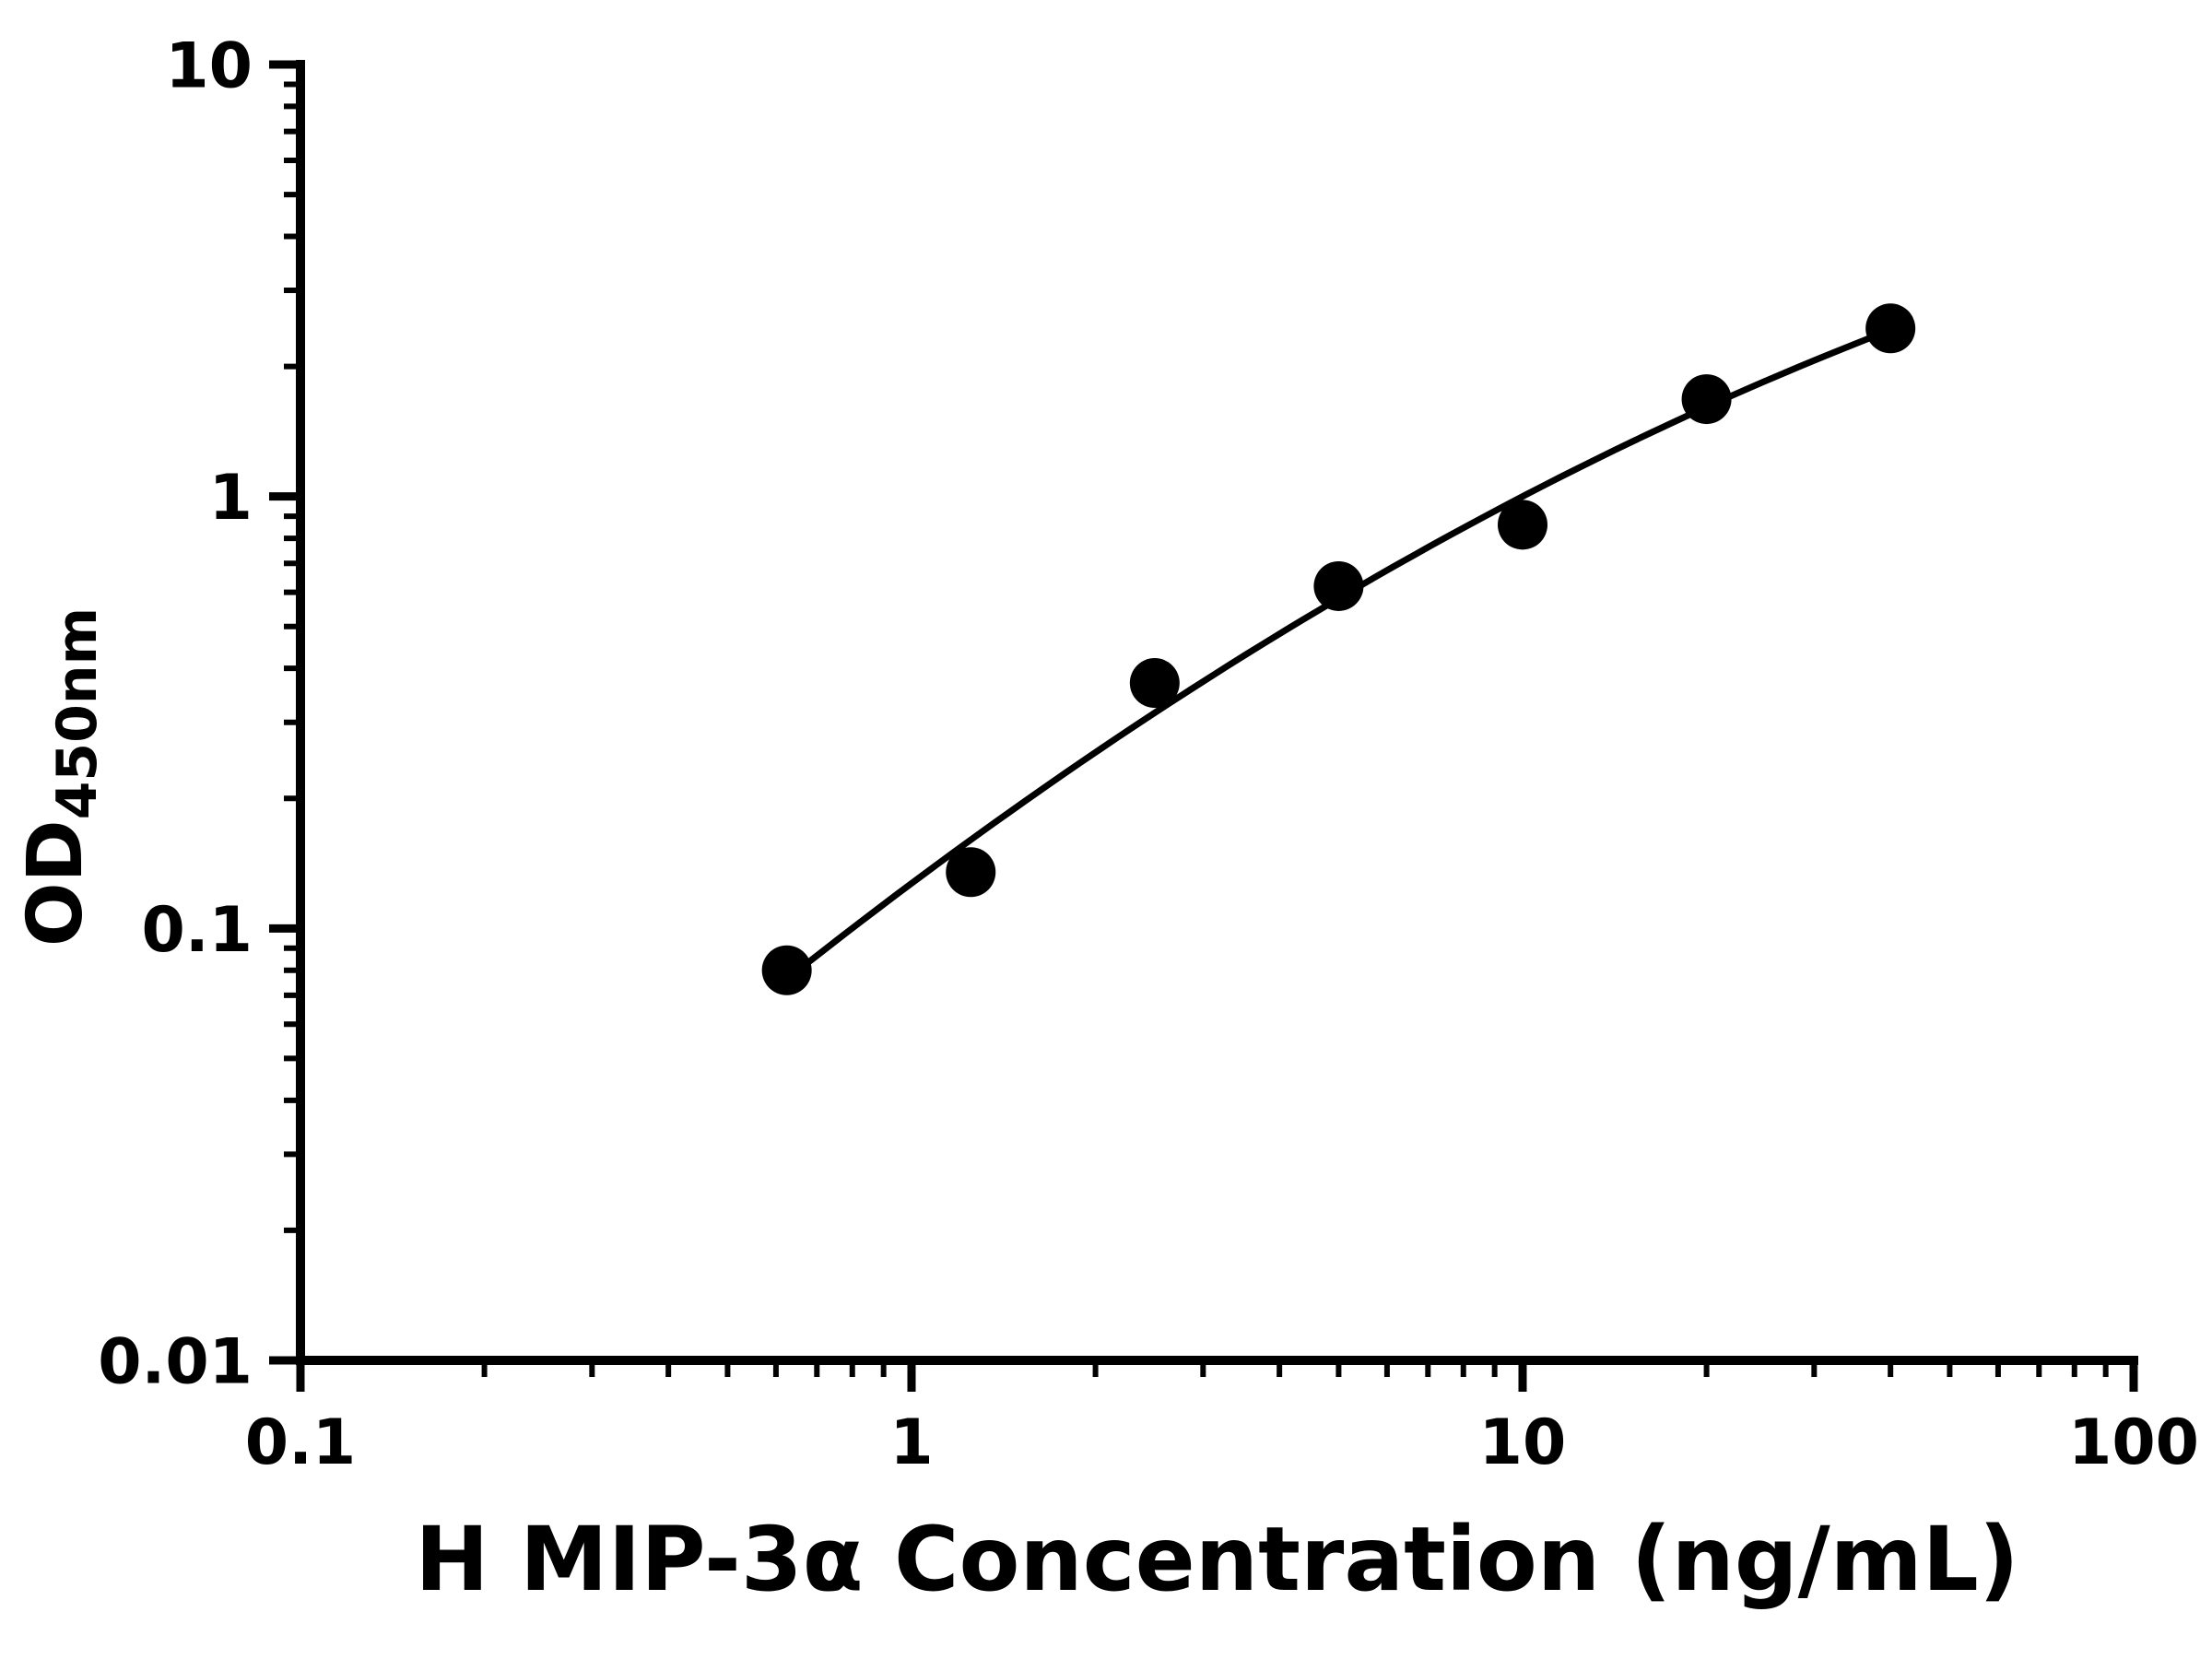 The height and width of the screenshot is (1659, 2212). I want to click on x-axis-title: H MIP-3α Concentration (ng/mL), so click(1216, 1559).